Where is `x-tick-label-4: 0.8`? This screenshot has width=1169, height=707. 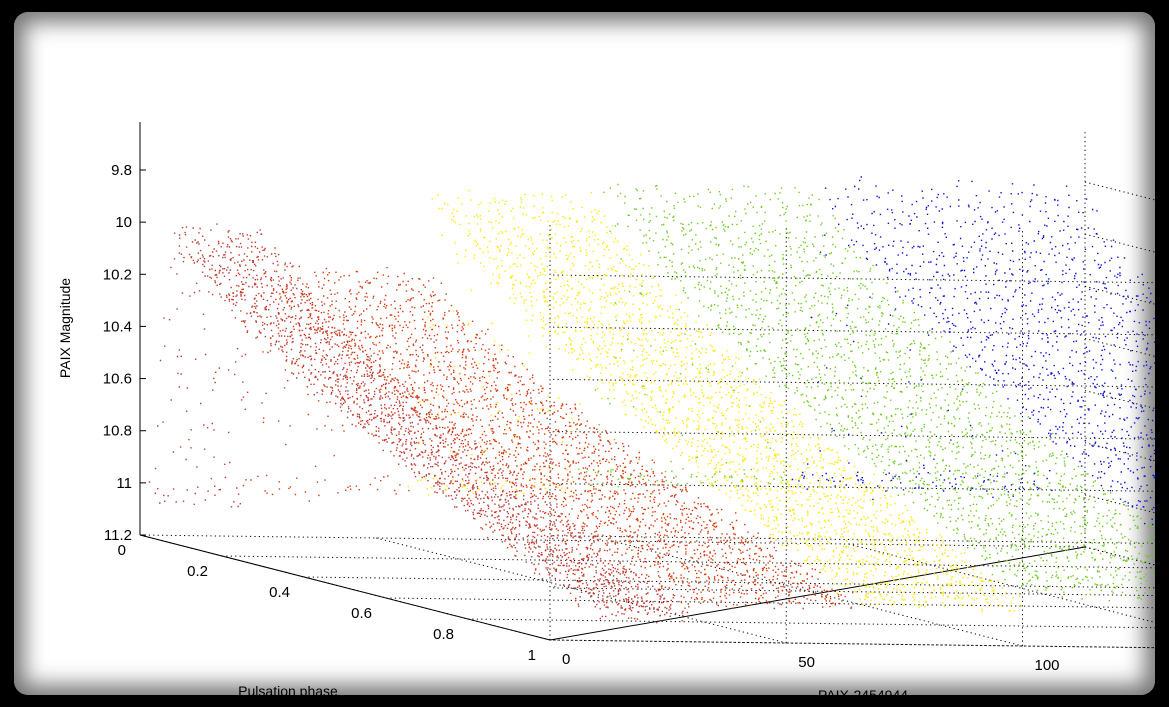 x-tick-label-4: 0.8 is located at coordinates (443, 634).